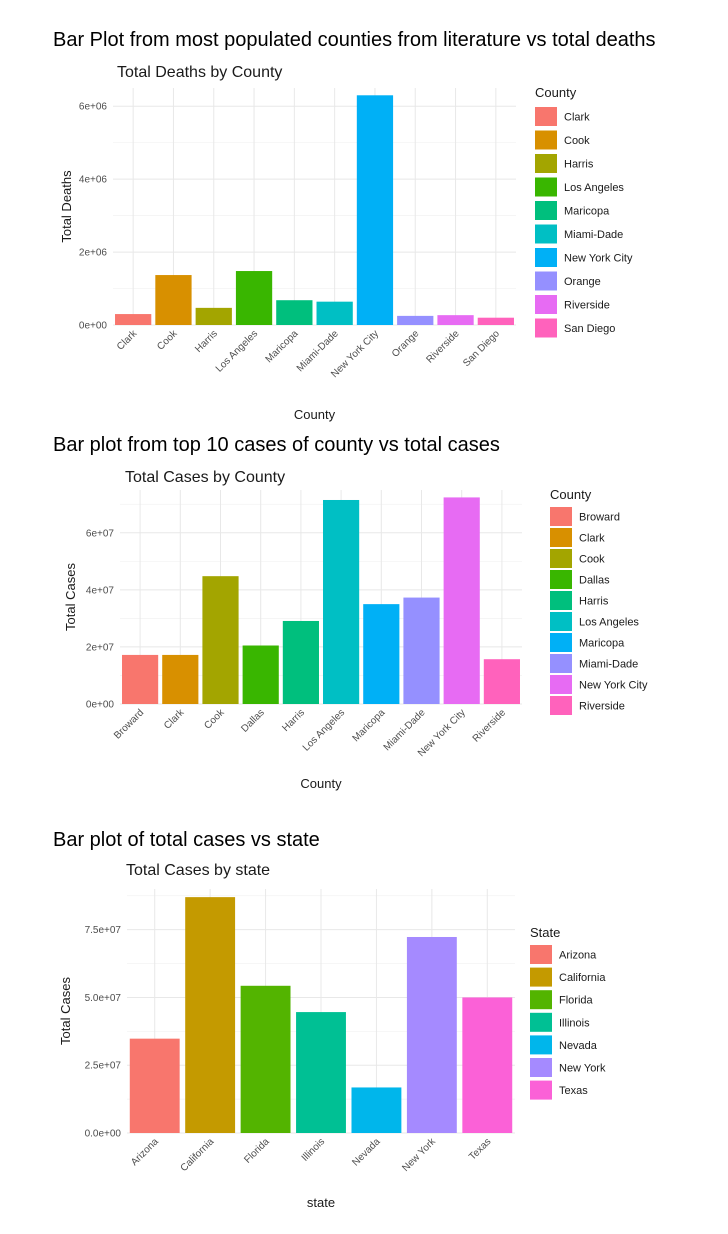  What do you see at coordinates (103, 1134) in the screenshot?
I see `y-tick-label: 0.0e+00` at bounding box center [103, 1134].